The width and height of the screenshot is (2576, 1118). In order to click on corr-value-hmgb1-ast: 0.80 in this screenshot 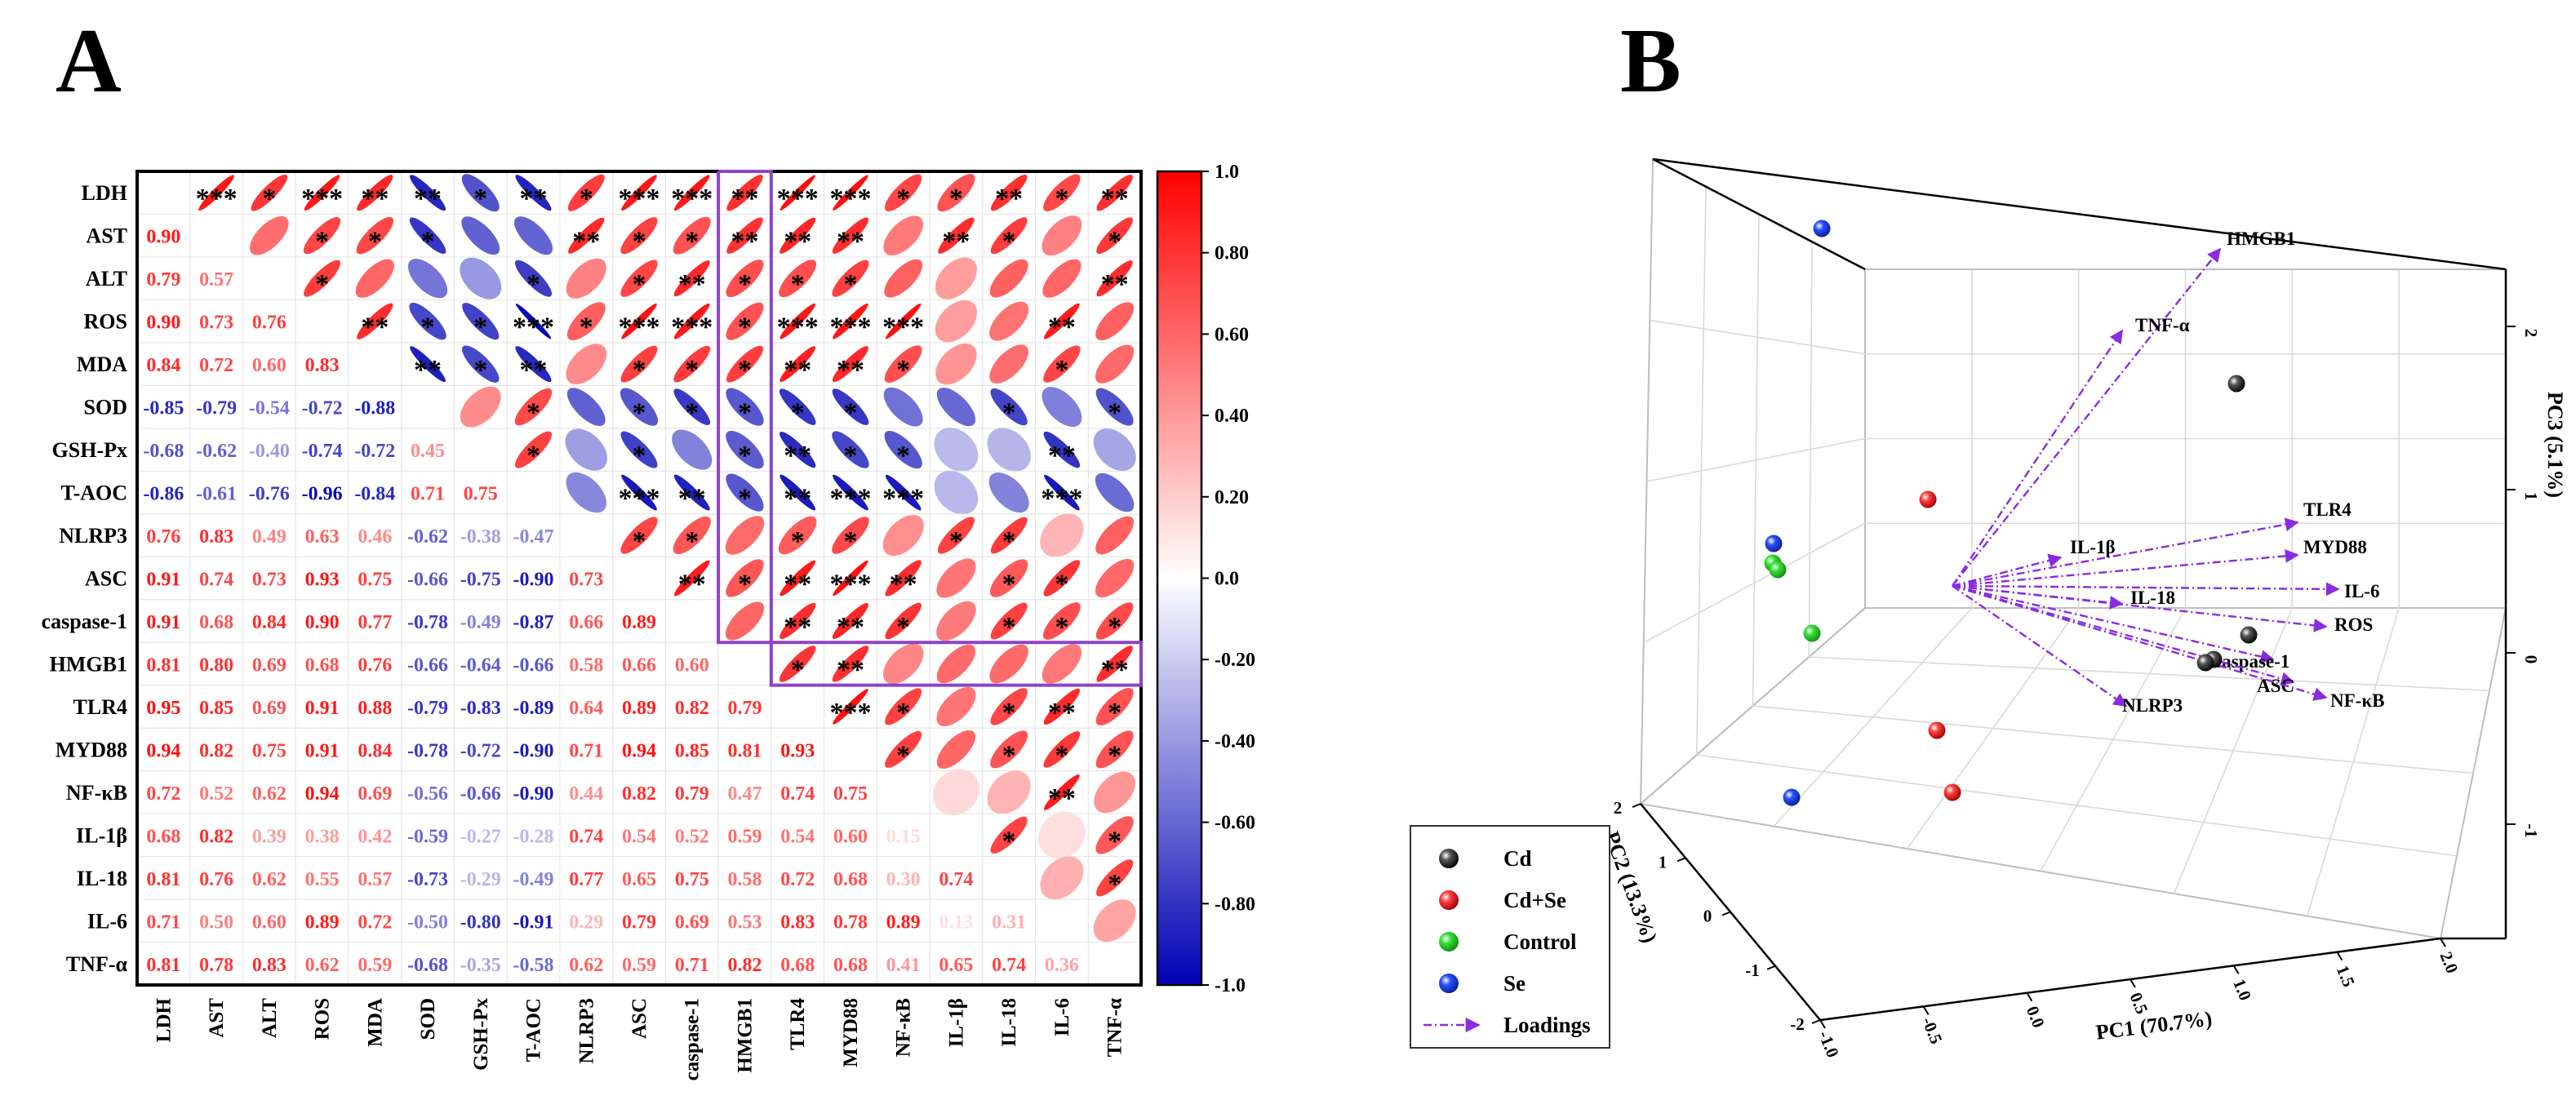, I will do `click(216, 665)`.